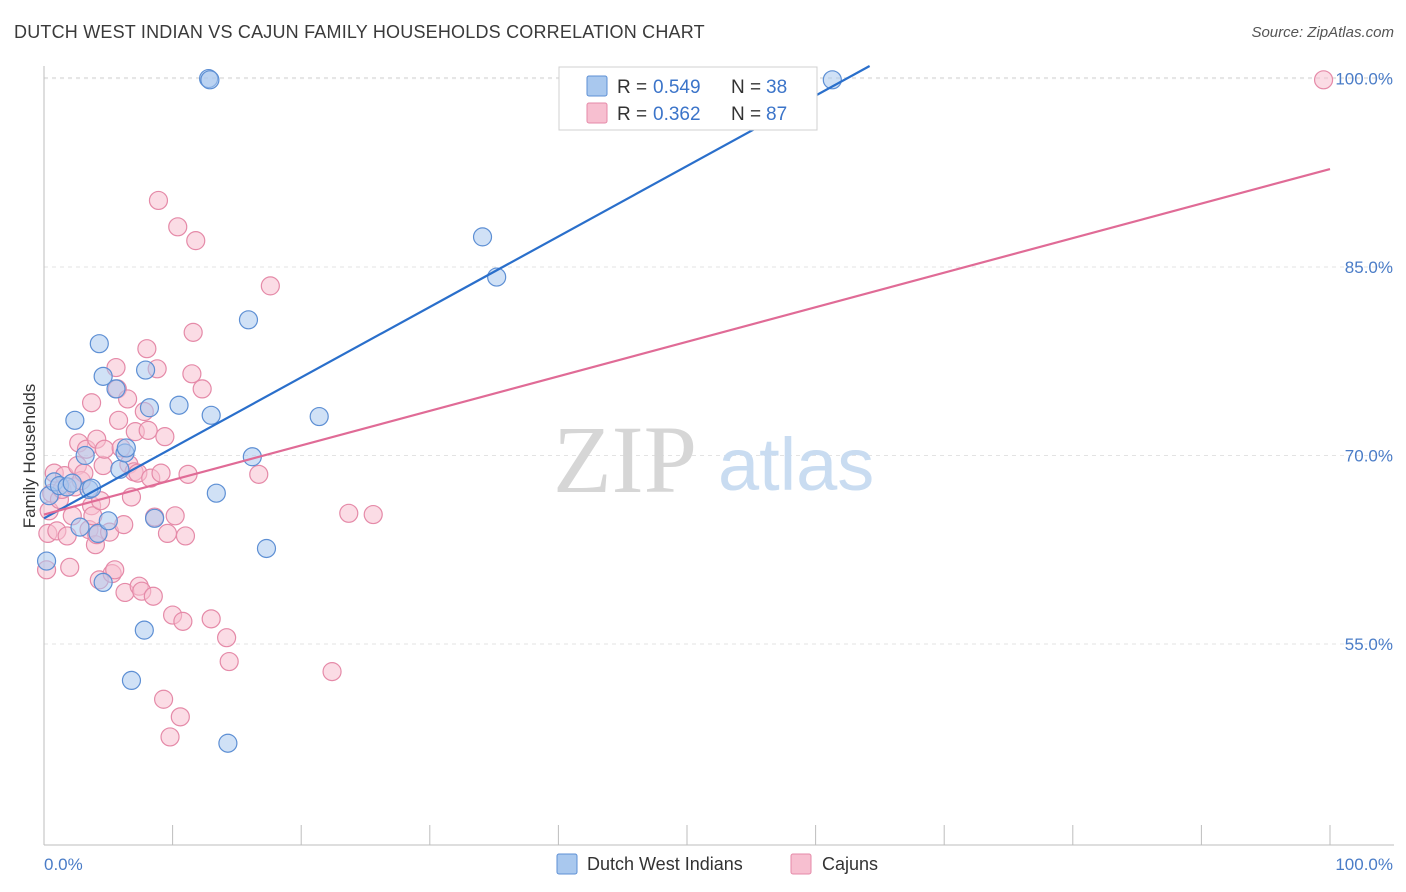 The width and height of the screenshot is (1406, 892). Describe the element at coordinates (1364, 79) in the screenshot. I see `y-tick-label: 100.0%` at that location.